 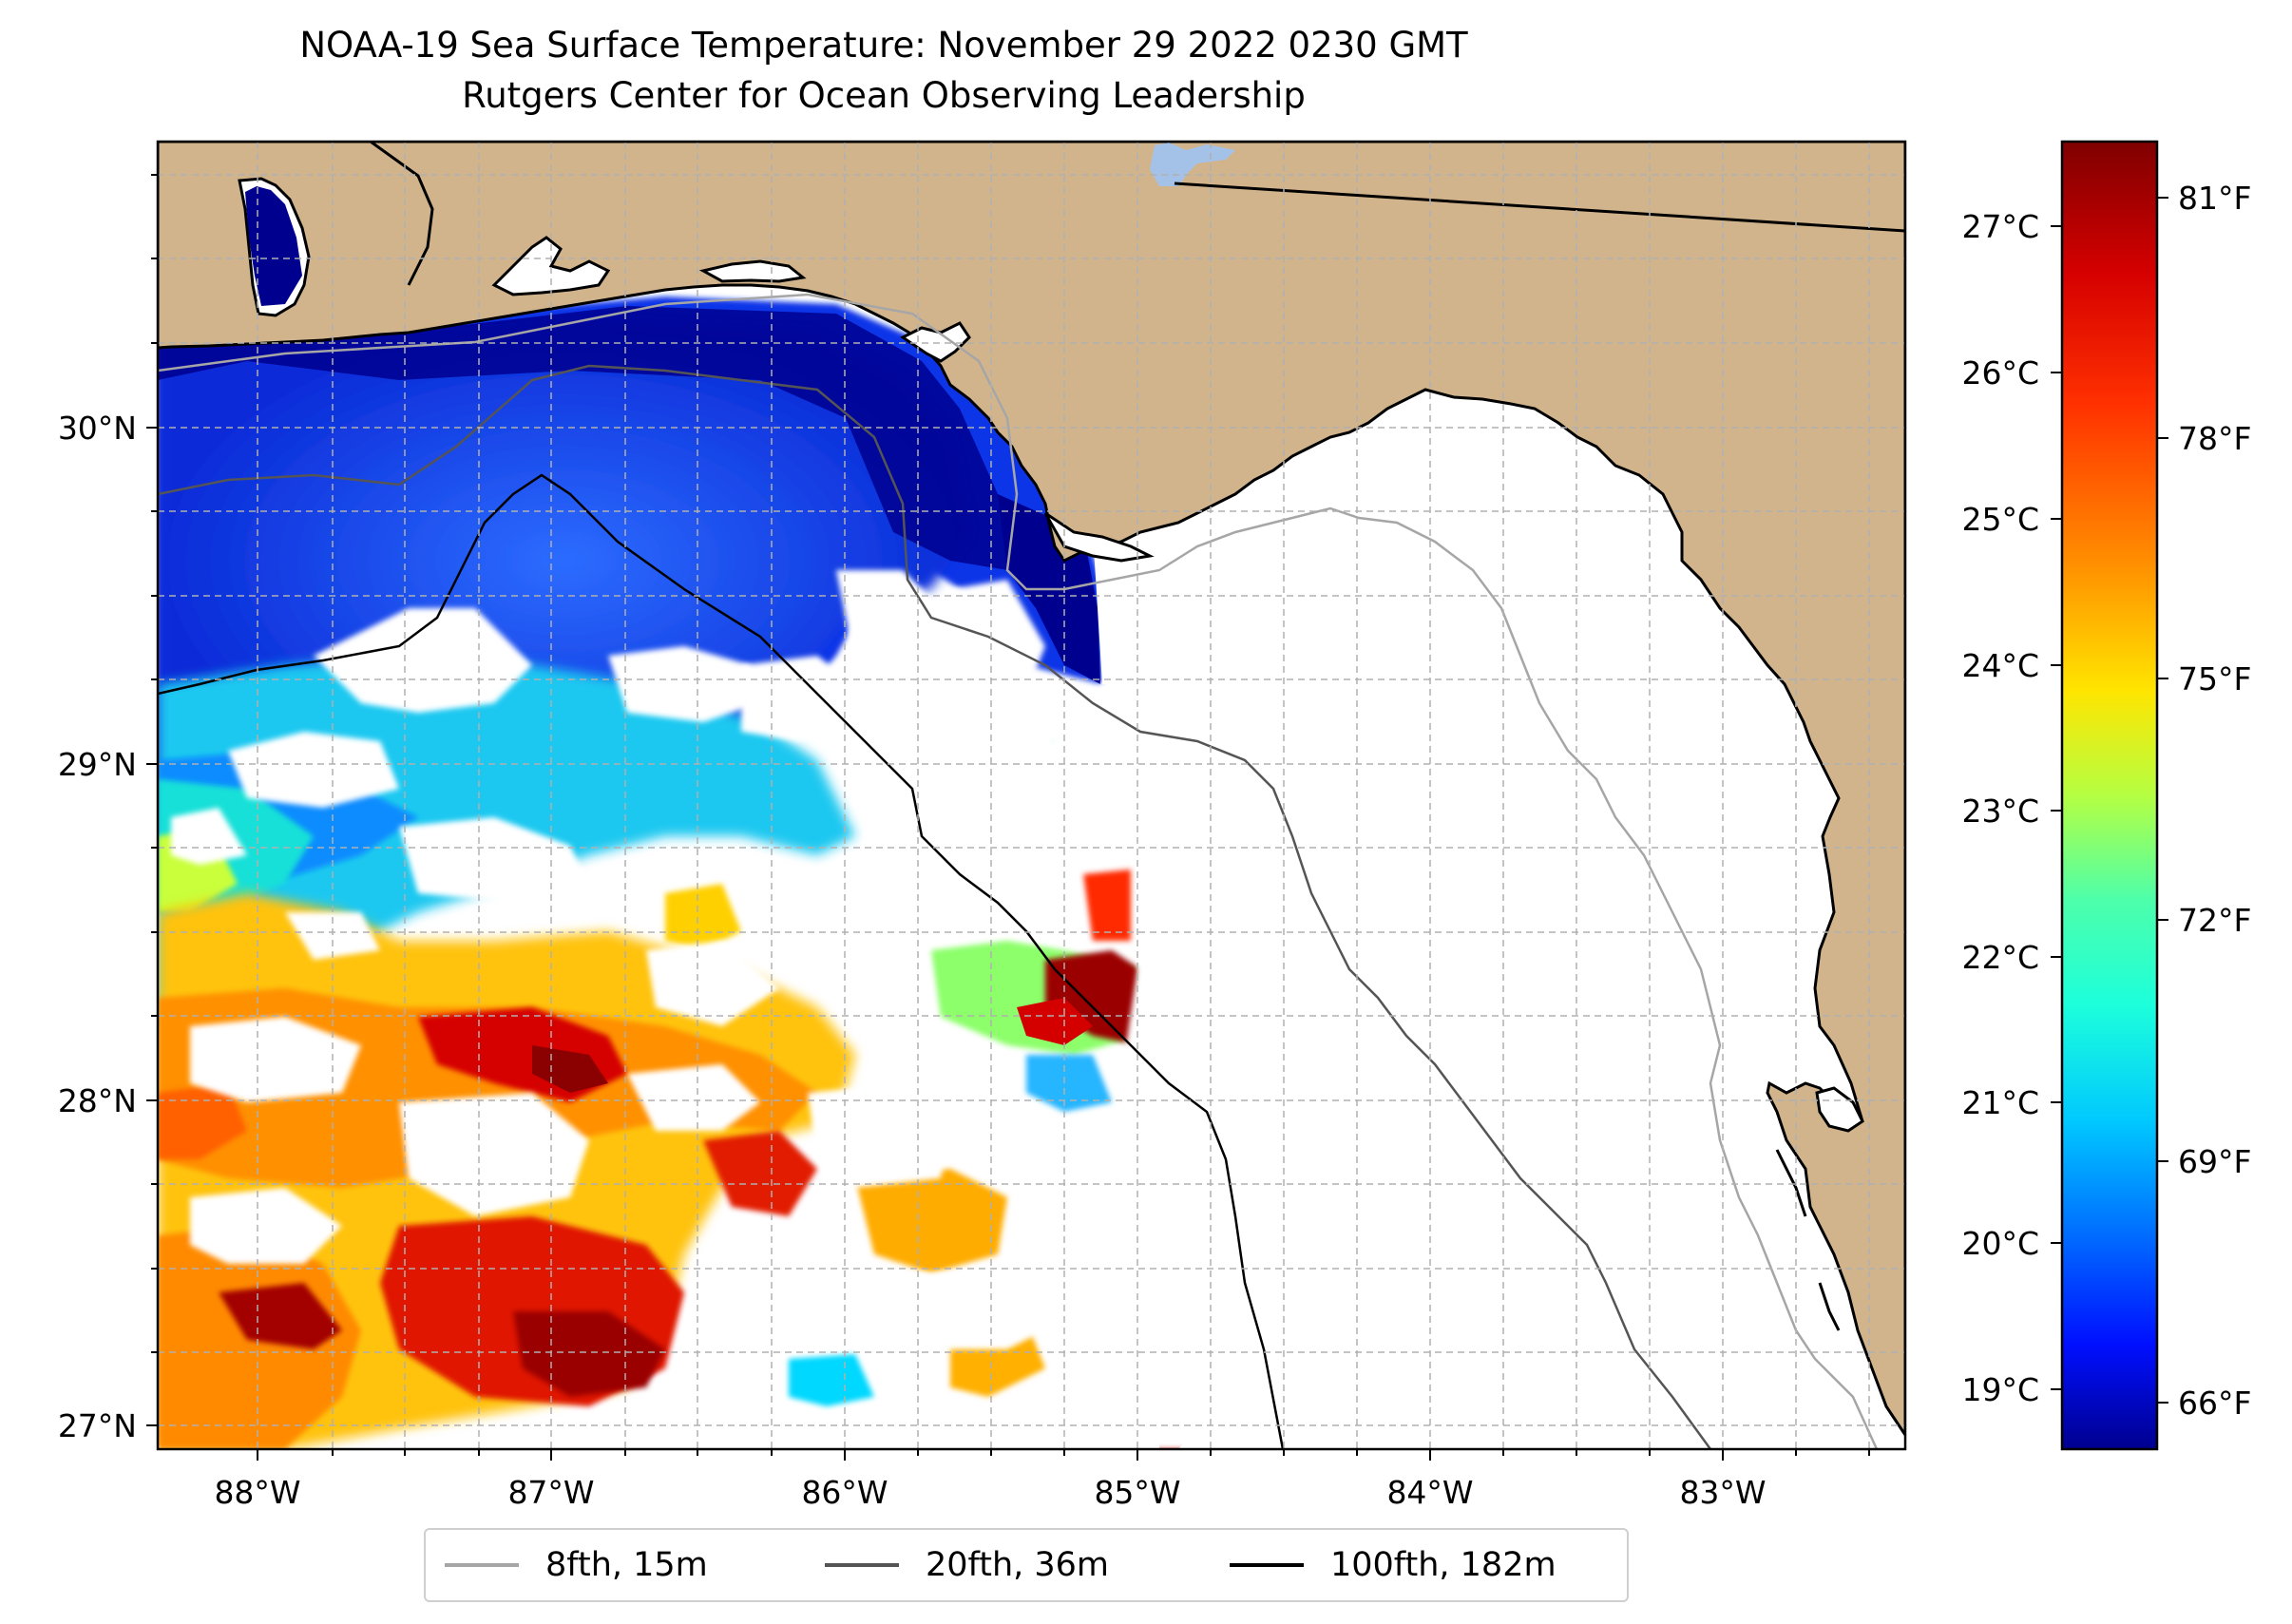 I want to click on lon-tick-label: 88°W, so click(x=257, y=1492).